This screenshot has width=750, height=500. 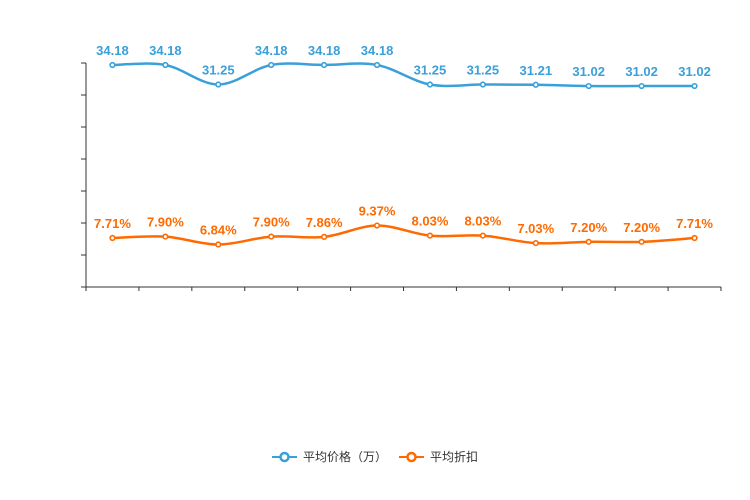 I want to click on data-label: 9.37%, so click(x=377, y=211).